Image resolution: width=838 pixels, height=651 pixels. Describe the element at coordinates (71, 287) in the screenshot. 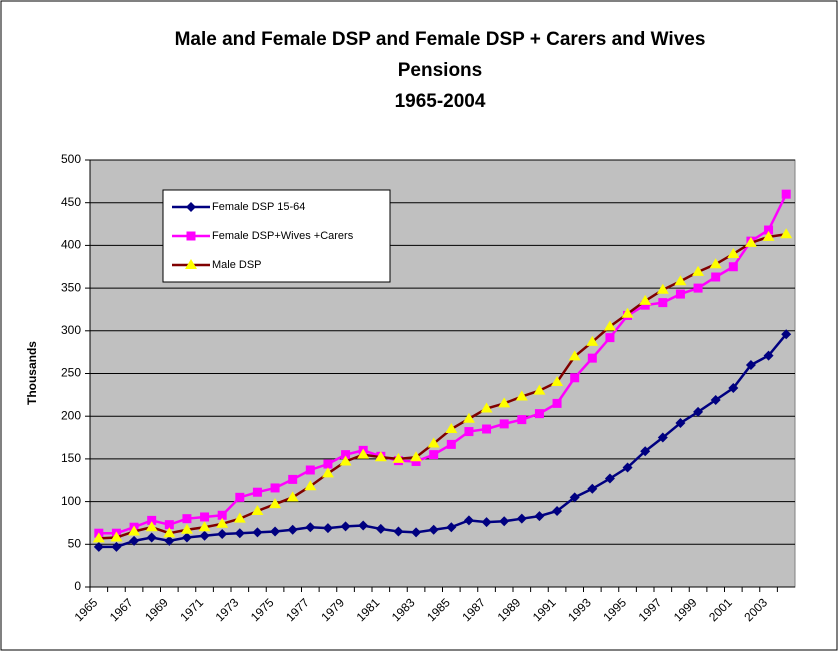

I see `y-tick-label: 350` at that location.